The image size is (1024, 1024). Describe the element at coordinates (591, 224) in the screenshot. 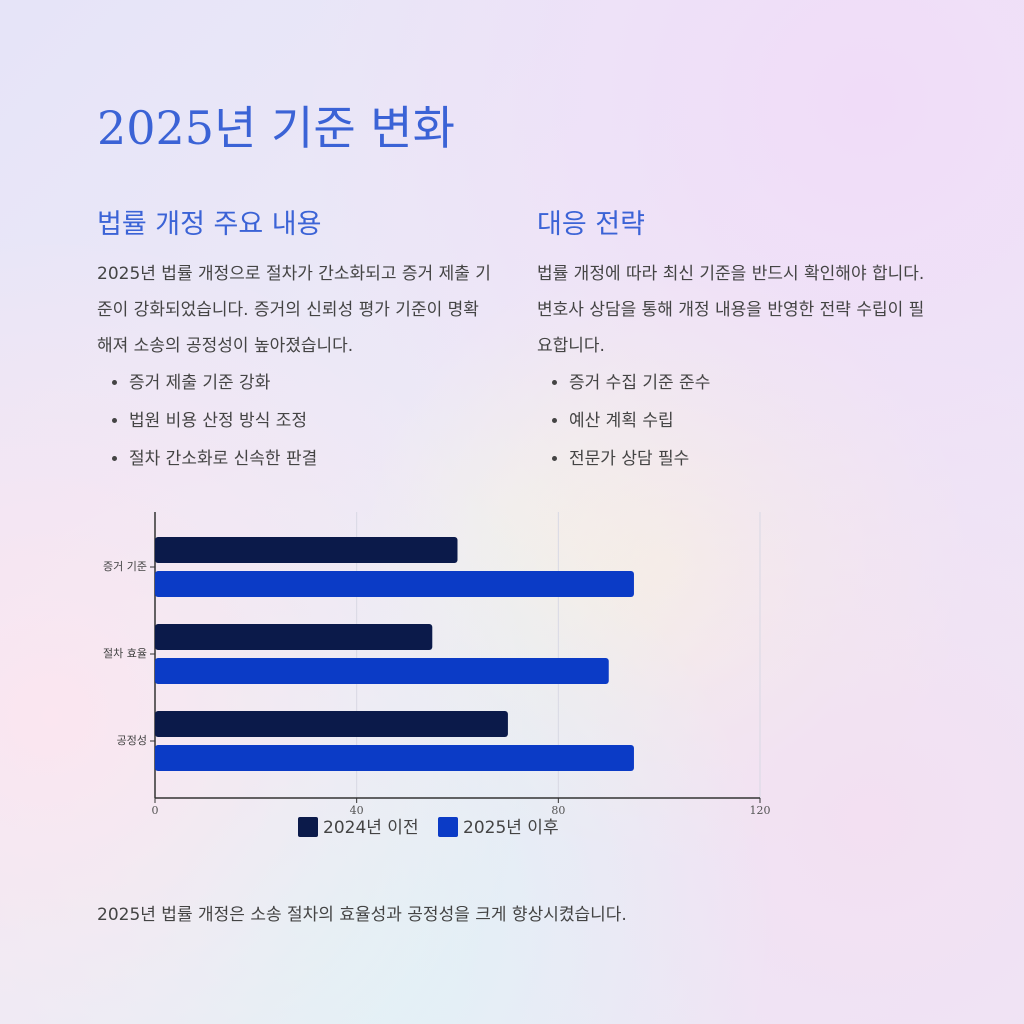

I see `right-heading: 대응 전략` at that location.